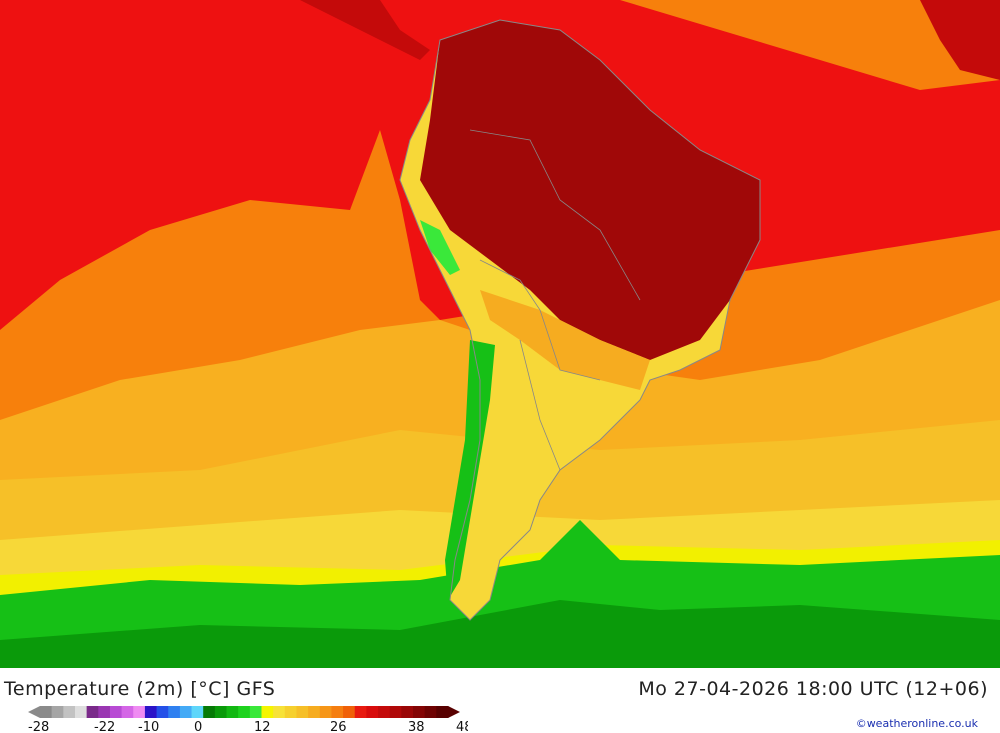 The height and width of the screenshot is (733, 1000). Describe the element at coordinates (248, 726) in the screenshot. I see `legend-ticks: -28 -22 -10 0 12 26 38 48` at that location.